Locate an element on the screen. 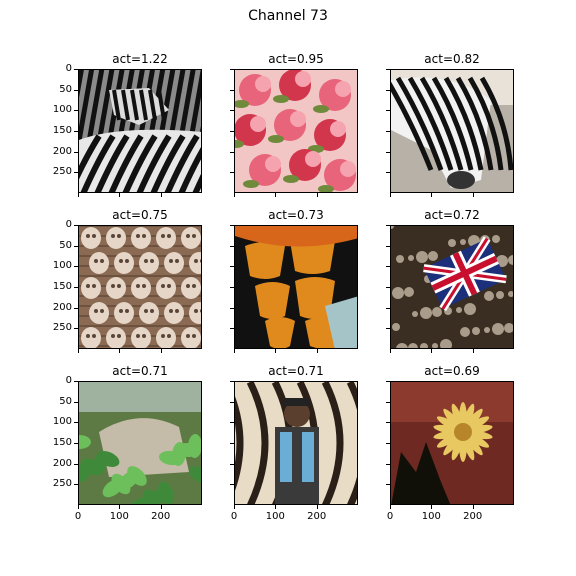  panel-title: act=0.71 is located at coordinates (296, 371).